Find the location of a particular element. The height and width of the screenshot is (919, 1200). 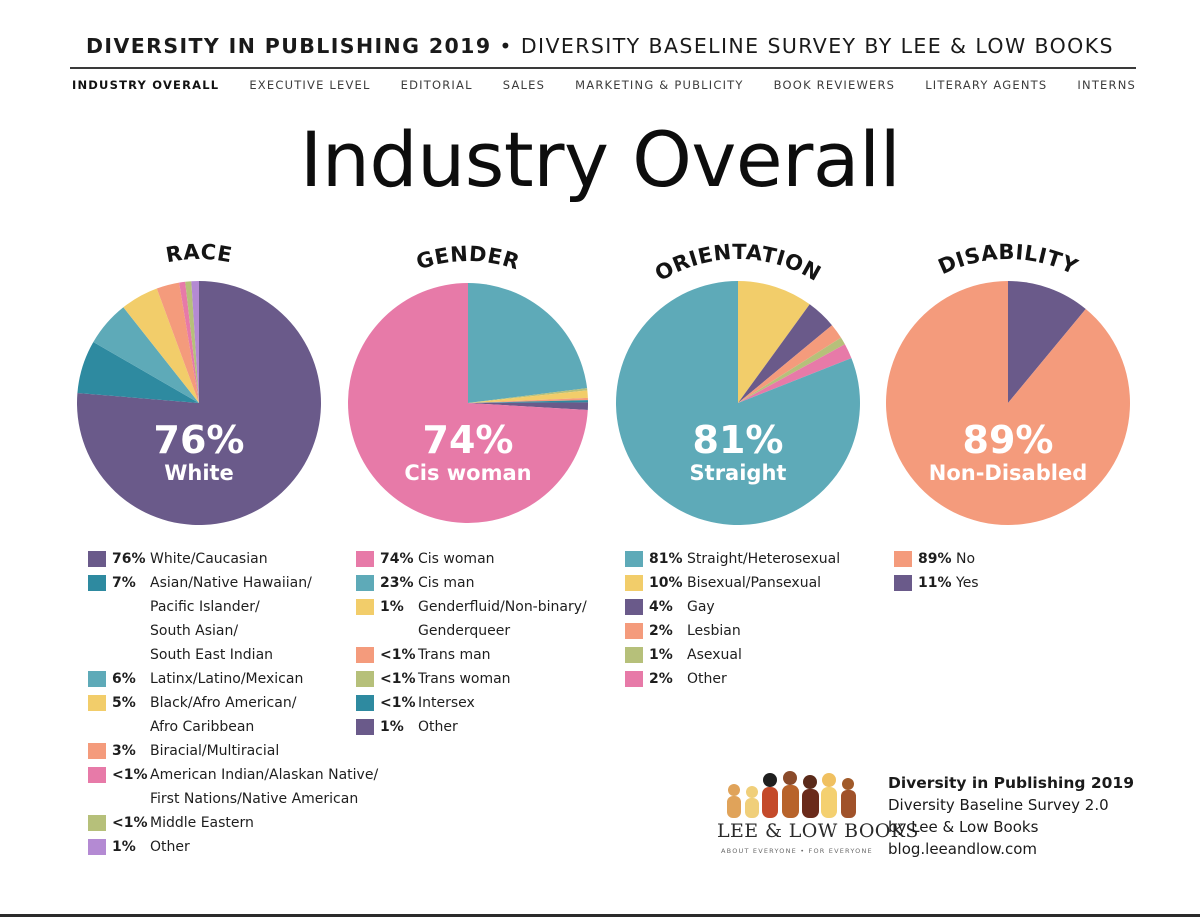

legend-item: 6% Latinx/Latino/Mexican is located at coordinates (238, 679).